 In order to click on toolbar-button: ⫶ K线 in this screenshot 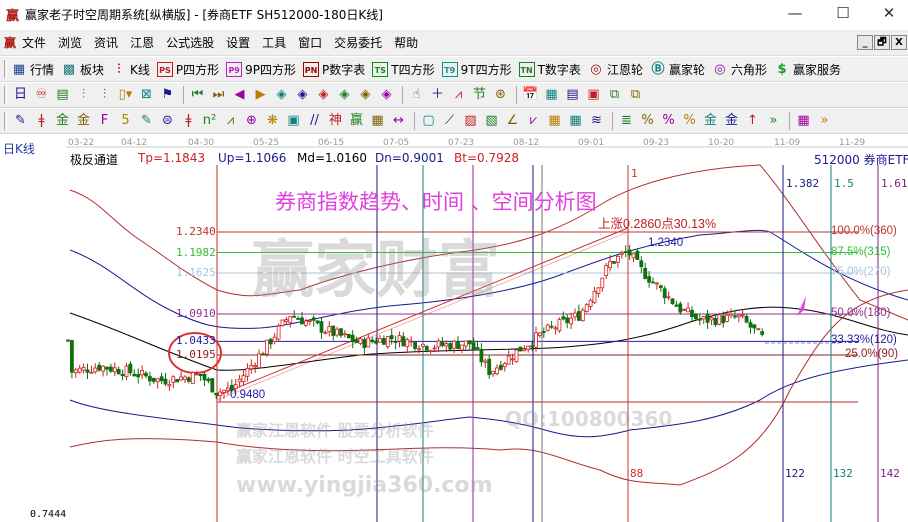, I will do `click(130, 69)`.